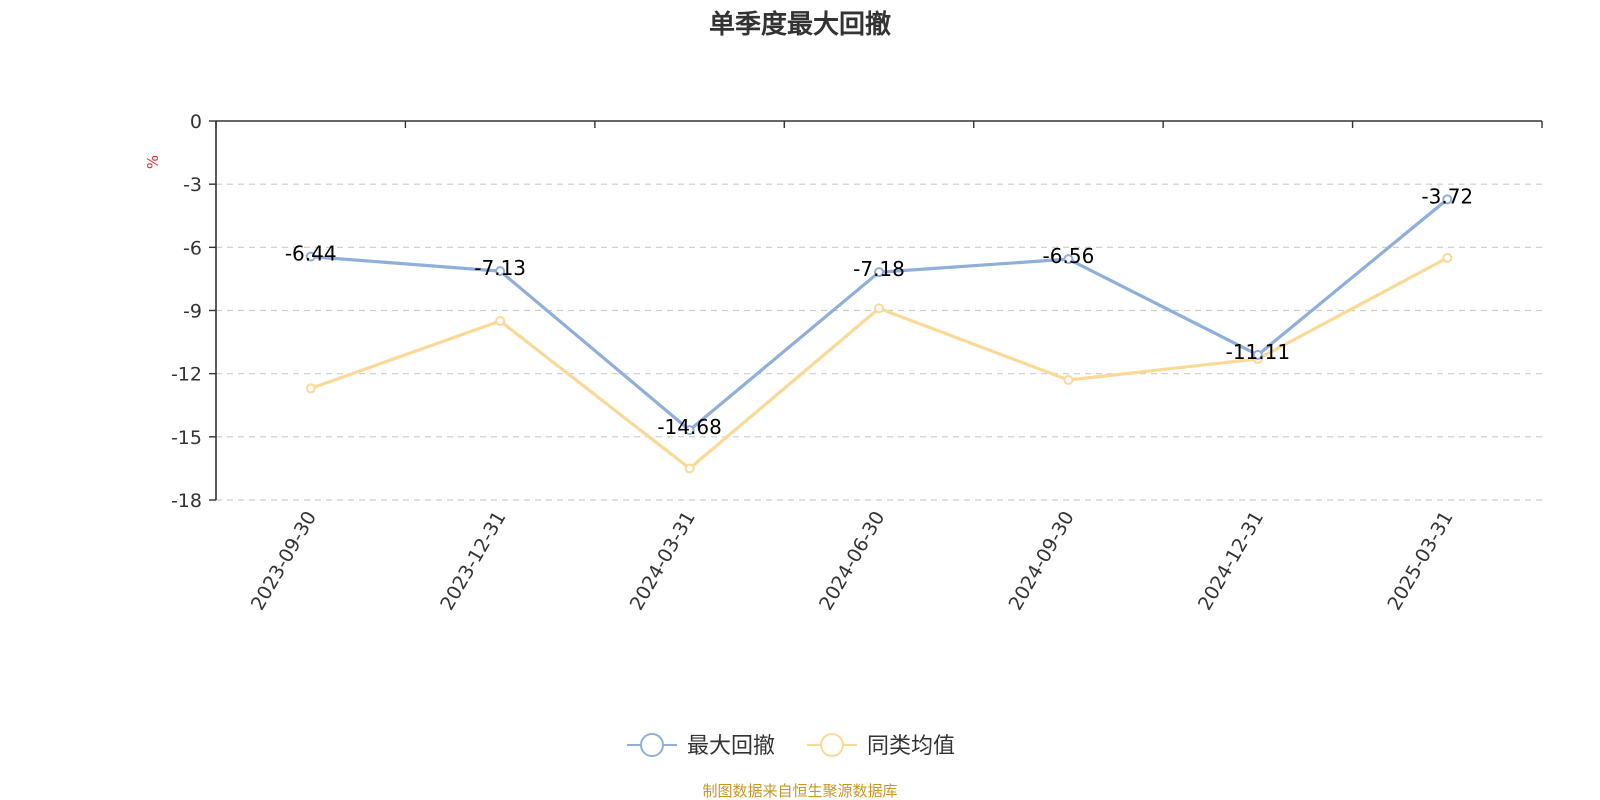 This screenshot has height=800, width=1600. I want to click on data-label: -6.44, so click(311, 254).